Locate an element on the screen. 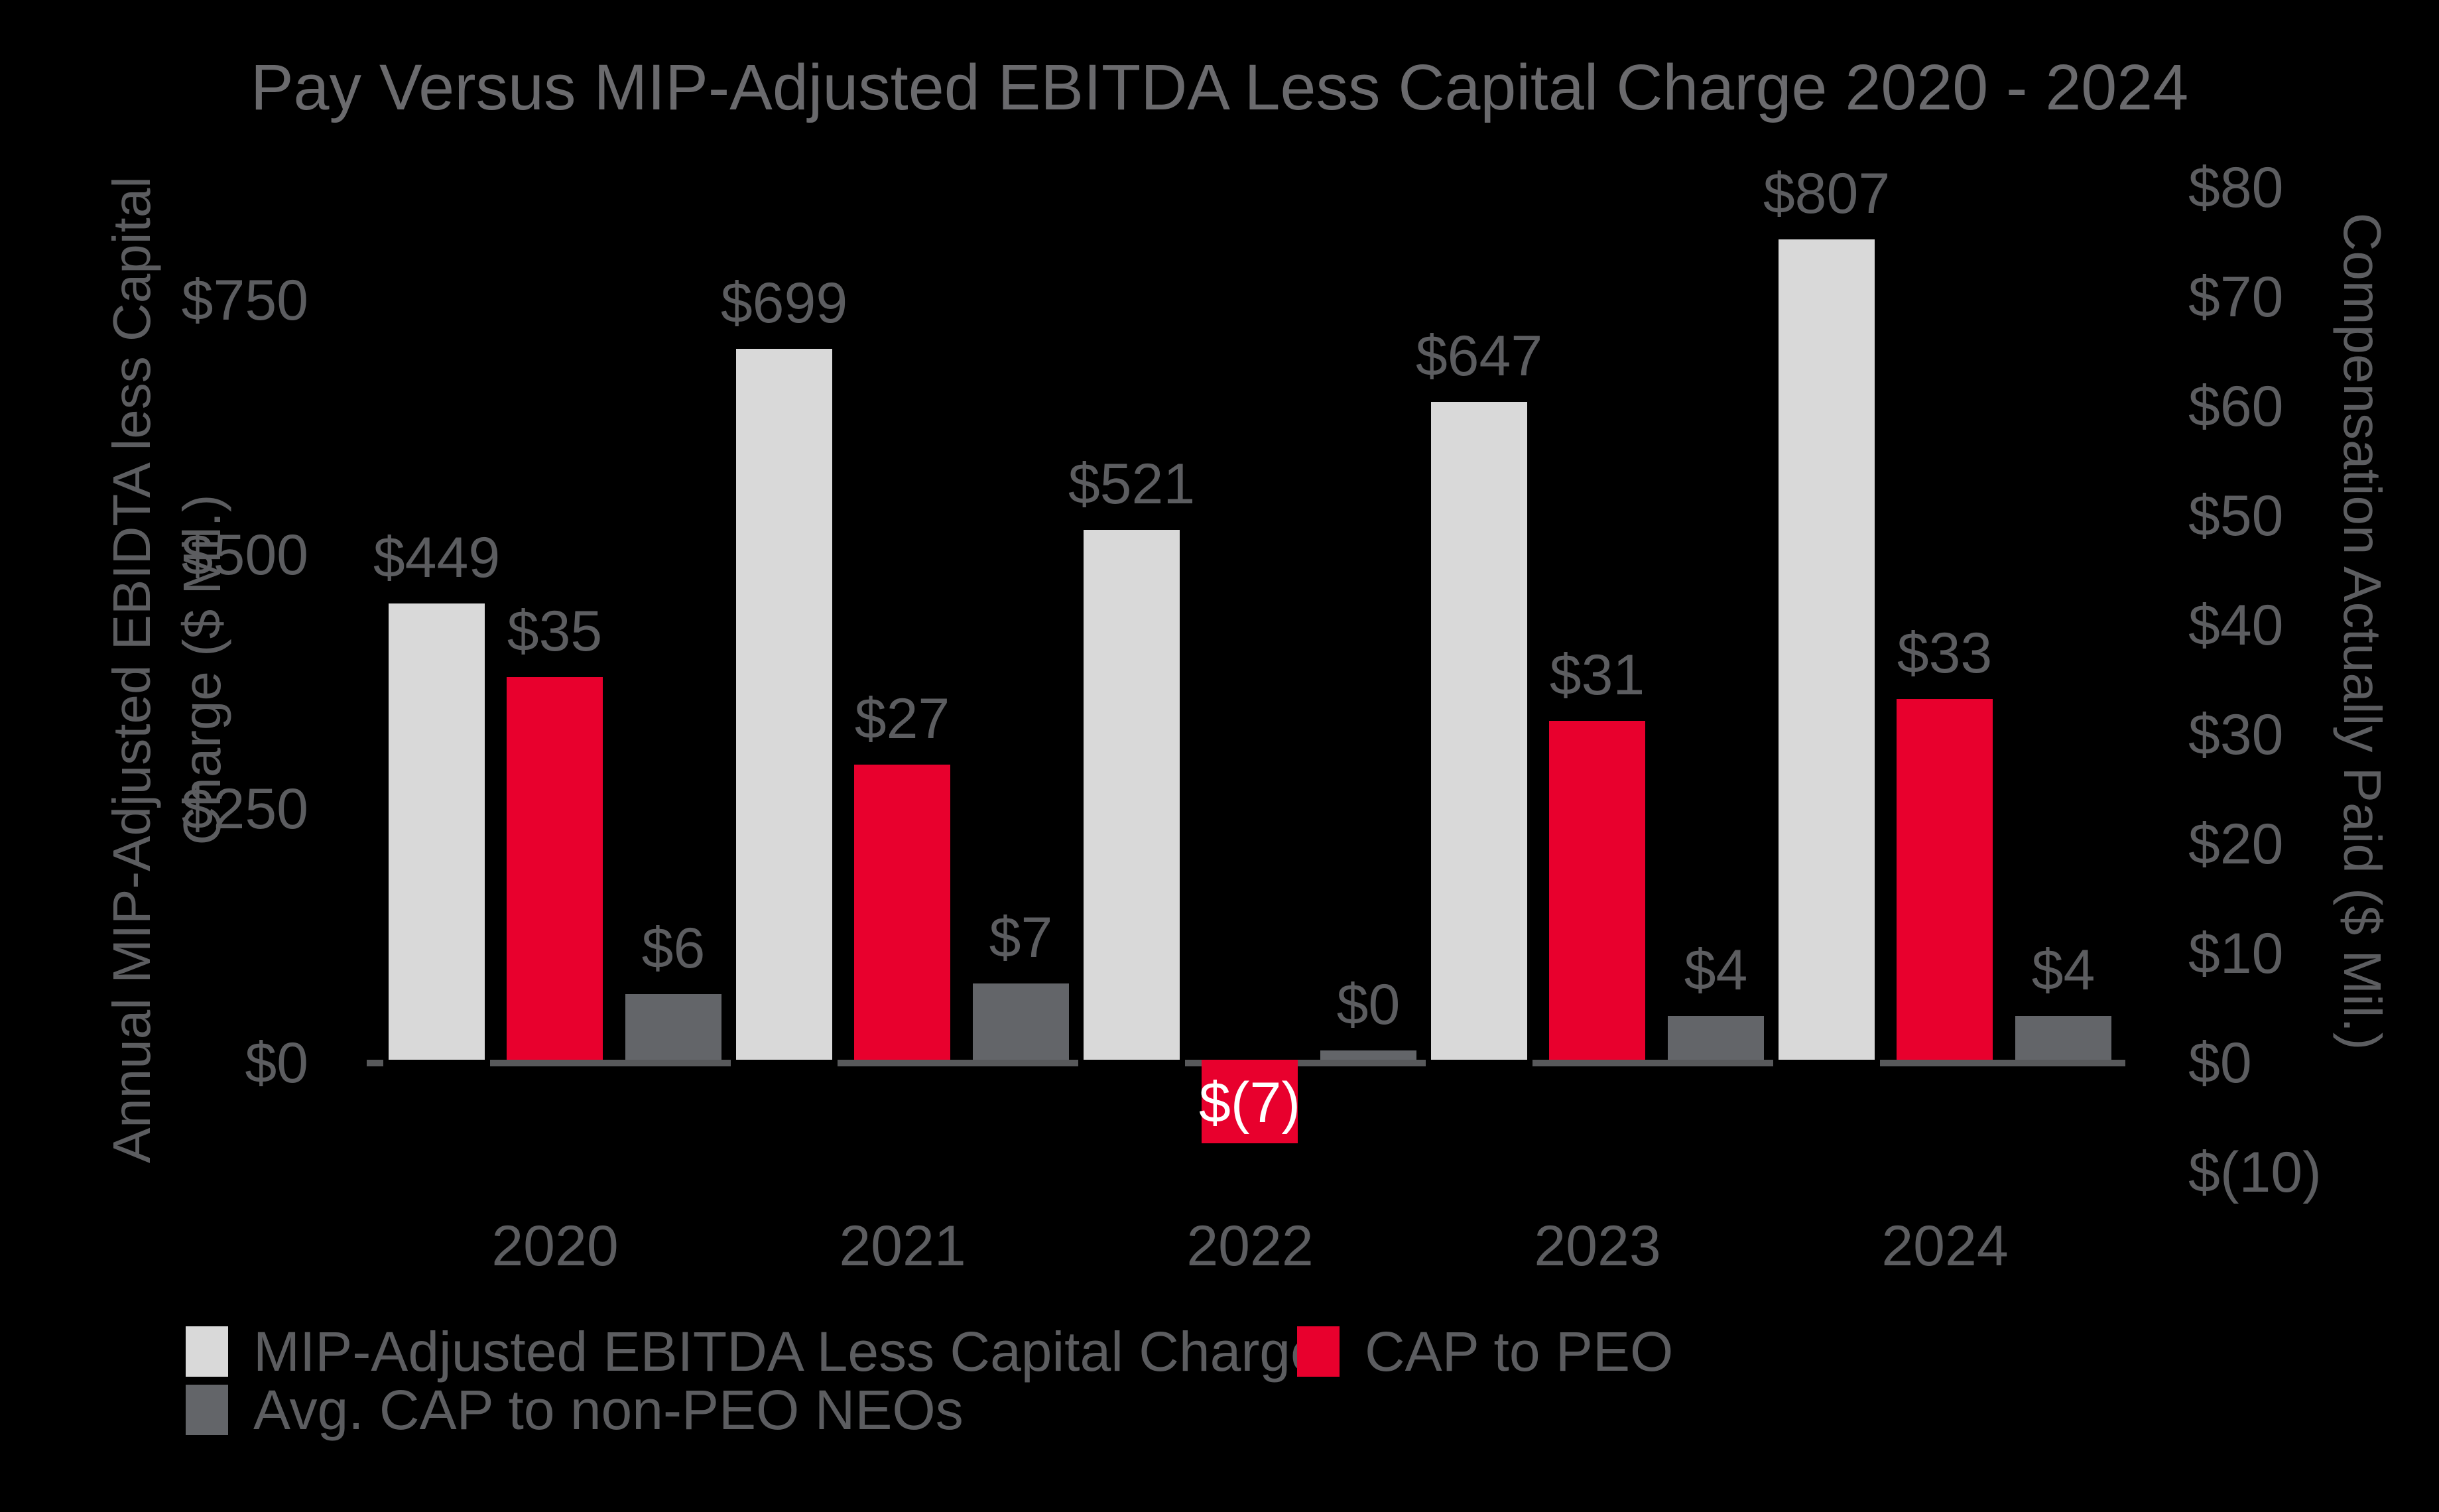 Image resolution: width=2439 pixels, height=1512 pixels. bar-label-ebitda-2024: $807 is located at coordinates (1827, 193).